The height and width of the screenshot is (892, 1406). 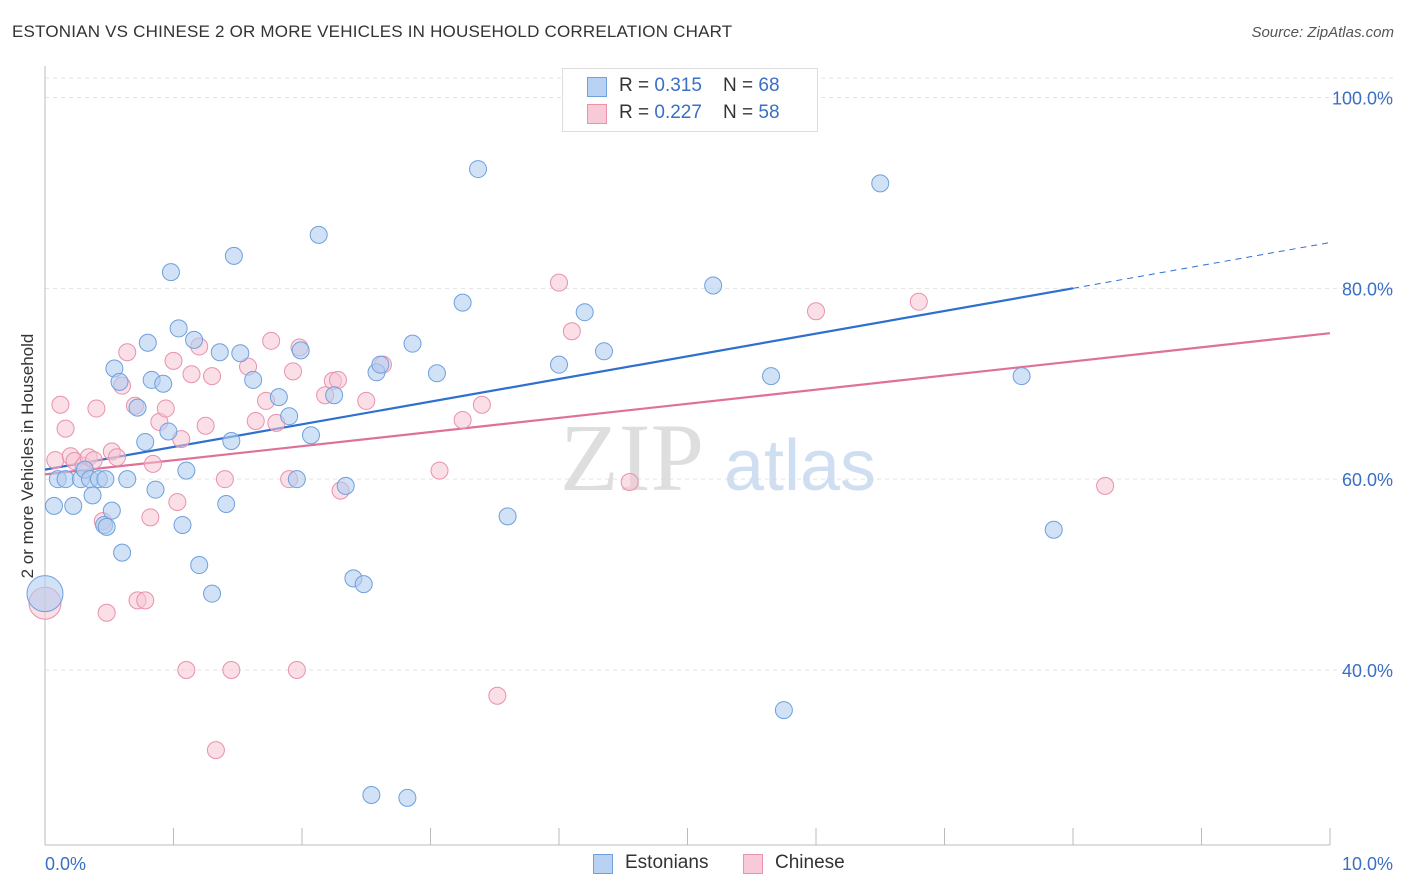 I want to click on bottom-legend-label-chinese: Chinese, so click(x=810, y=862).